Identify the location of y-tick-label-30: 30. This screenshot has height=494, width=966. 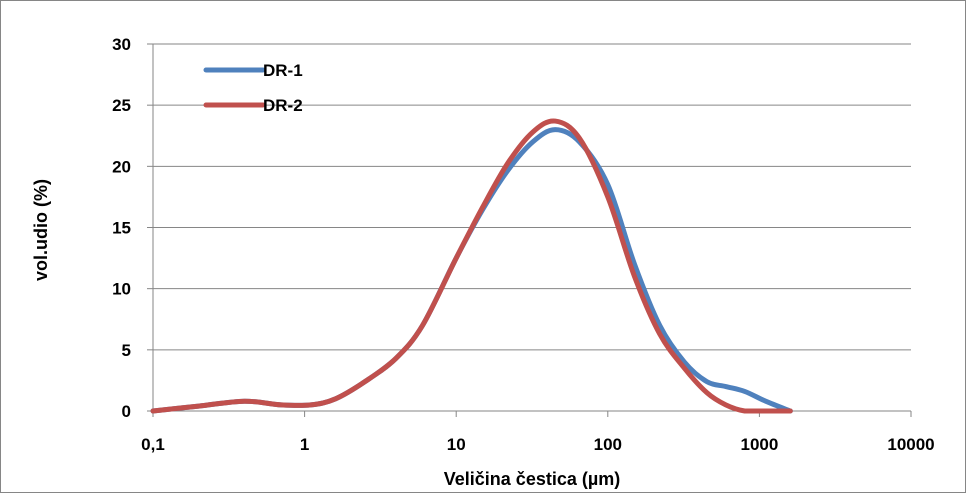
(121, 44).